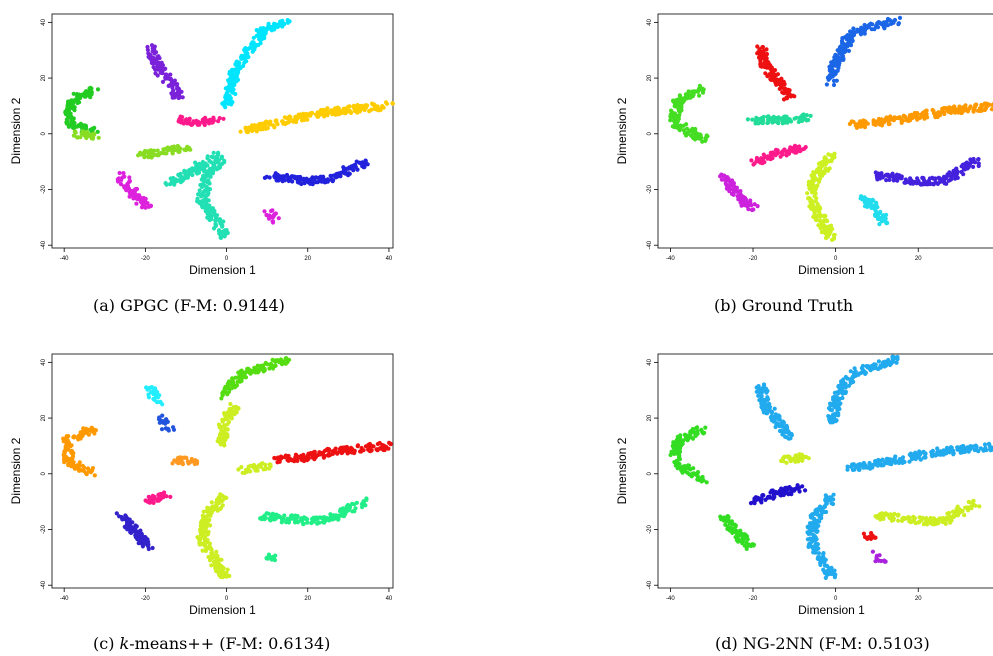 The width and height of the screenshot is (993, 656). Describe the element at coordinates (650, 77) in the screenshot. I see `y-tick-label-b-3: 20` at that location.